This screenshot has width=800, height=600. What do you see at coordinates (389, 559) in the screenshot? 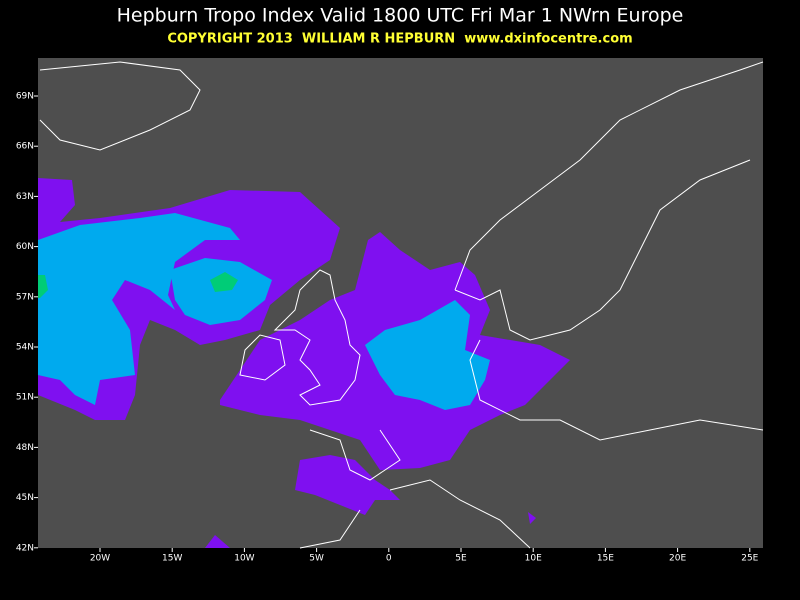
I see `lon-label: 0` at bounding box center [389, 559].